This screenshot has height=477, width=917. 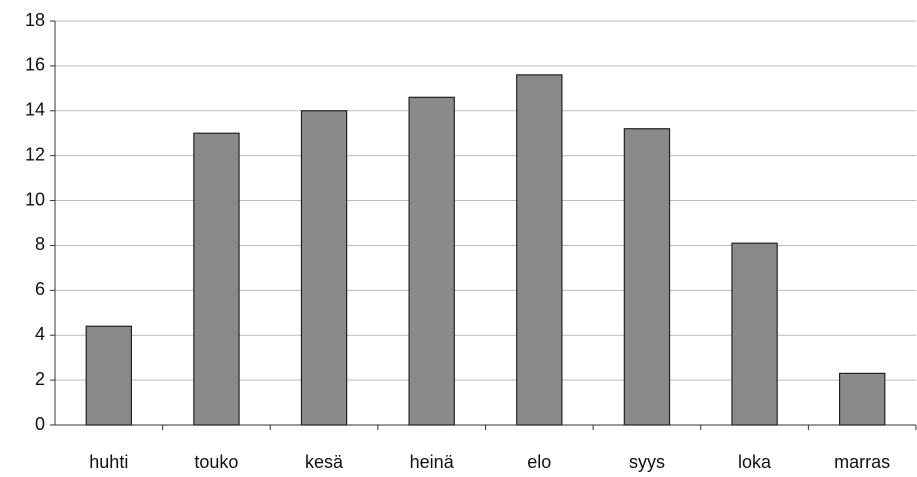 What do you see at coordinates (647, 462) in the screenshot?
I see `x-tick-label: syys` at bounding box center [647, 462].